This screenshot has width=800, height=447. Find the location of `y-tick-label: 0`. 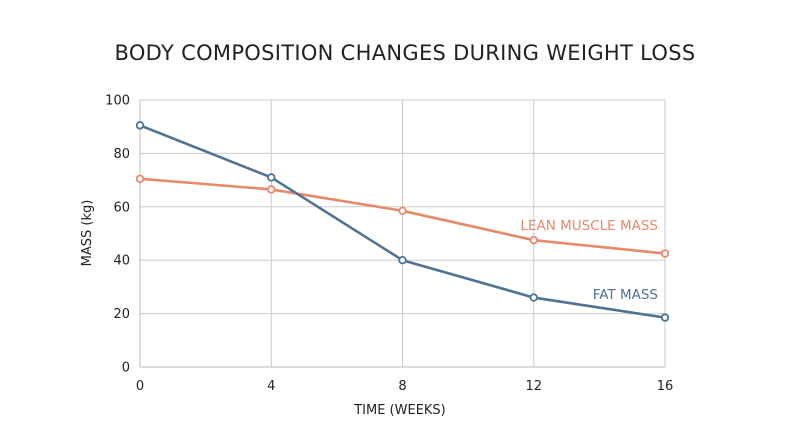

y-tick-label: 0 is located at coordinates (126, 368).